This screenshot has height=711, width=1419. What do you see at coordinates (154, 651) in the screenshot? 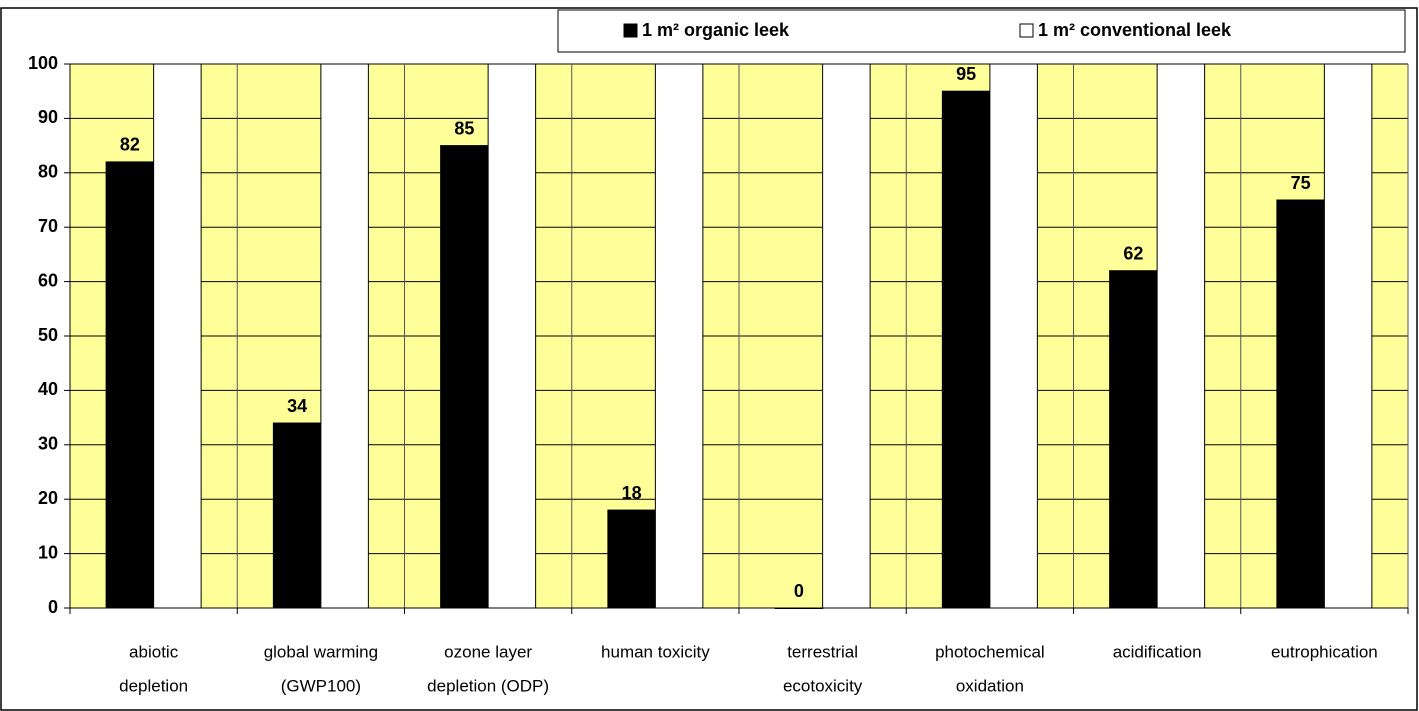
I see `x-tick-label: abiotic` at bounding box center [154, 651].